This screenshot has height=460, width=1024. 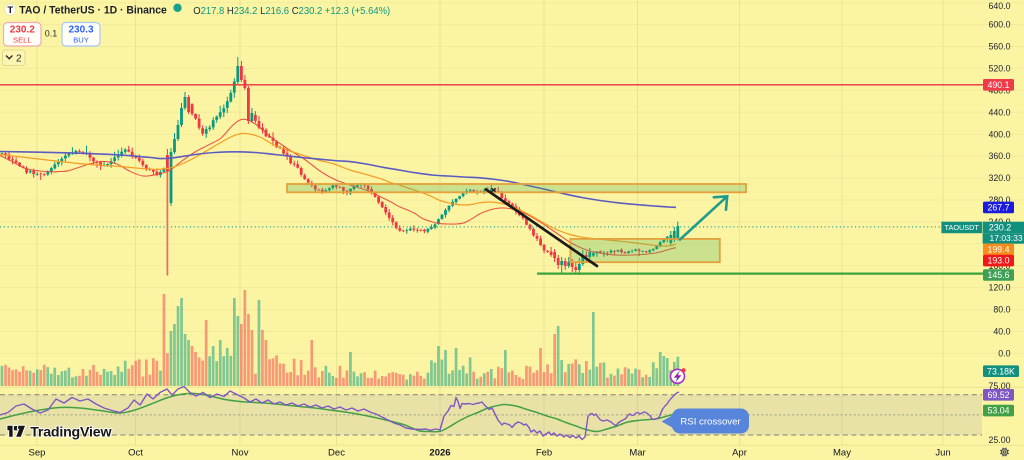 I want to click on svg-text: T, so click(x=10, y=10).